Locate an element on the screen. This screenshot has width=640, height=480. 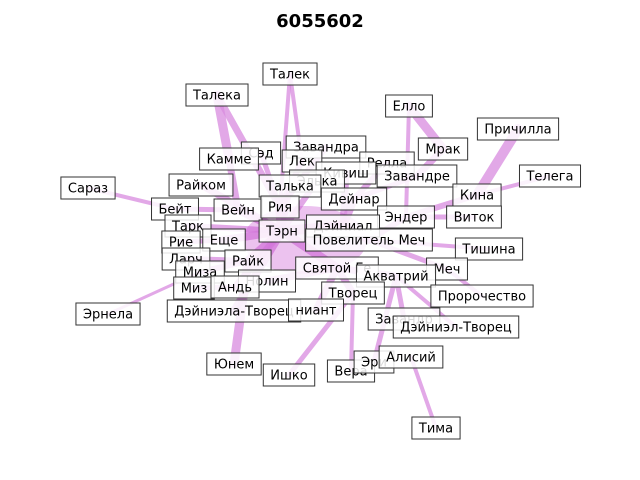
graph-node: Причилла is located at coordinates (518, 129).